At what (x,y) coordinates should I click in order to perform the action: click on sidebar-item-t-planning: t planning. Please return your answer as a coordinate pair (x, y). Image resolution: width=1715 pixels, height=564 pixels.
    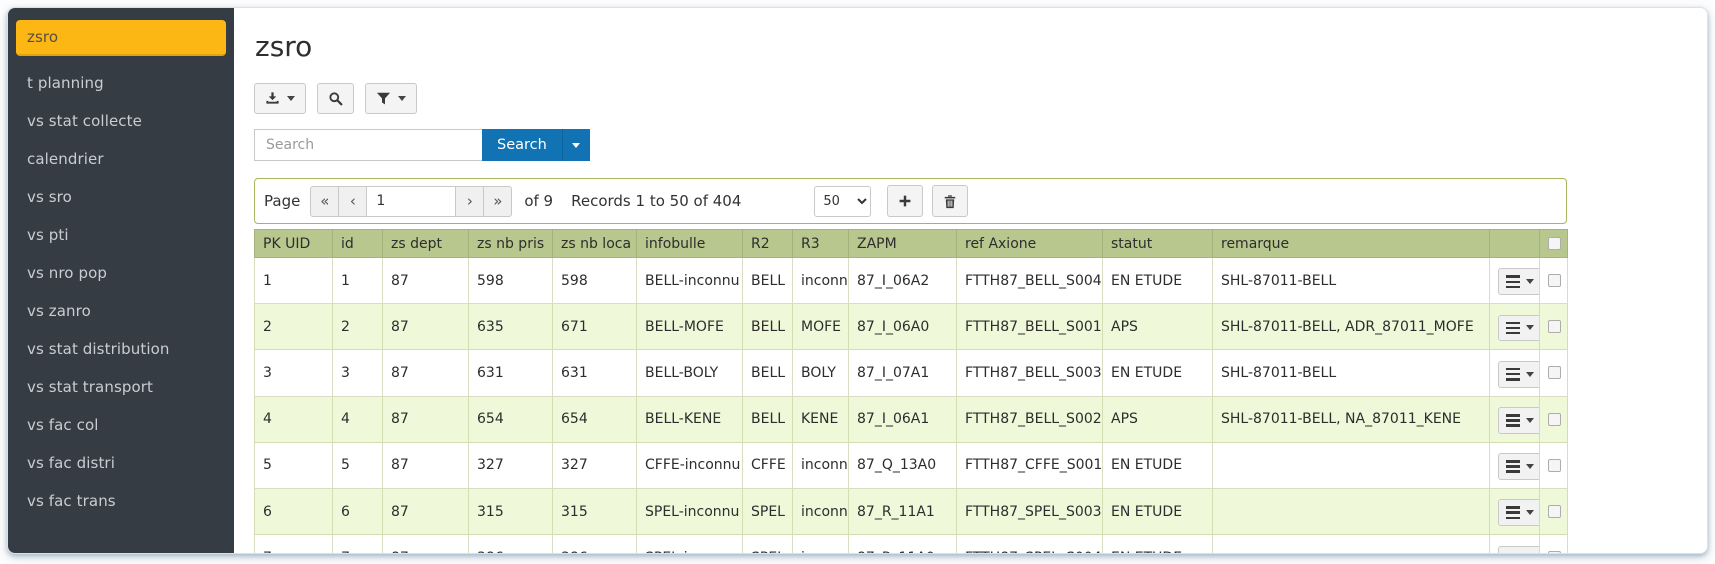
    Looking at the image, I should click on (65, 83).